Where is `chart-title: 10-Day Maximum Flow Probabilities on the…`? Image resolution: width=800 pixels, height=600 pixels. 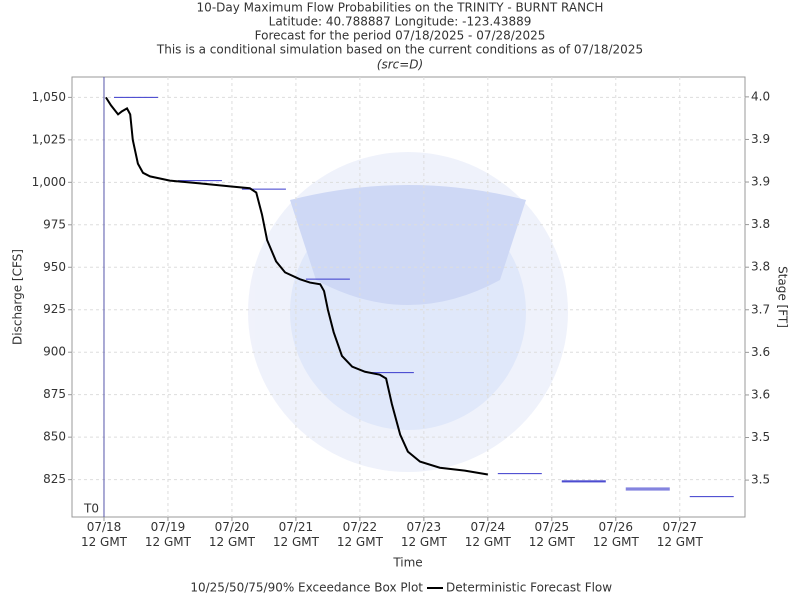 chart-title: 10-Day Maximum Flow Probabilities on the… is located at coordinates (400, 8).